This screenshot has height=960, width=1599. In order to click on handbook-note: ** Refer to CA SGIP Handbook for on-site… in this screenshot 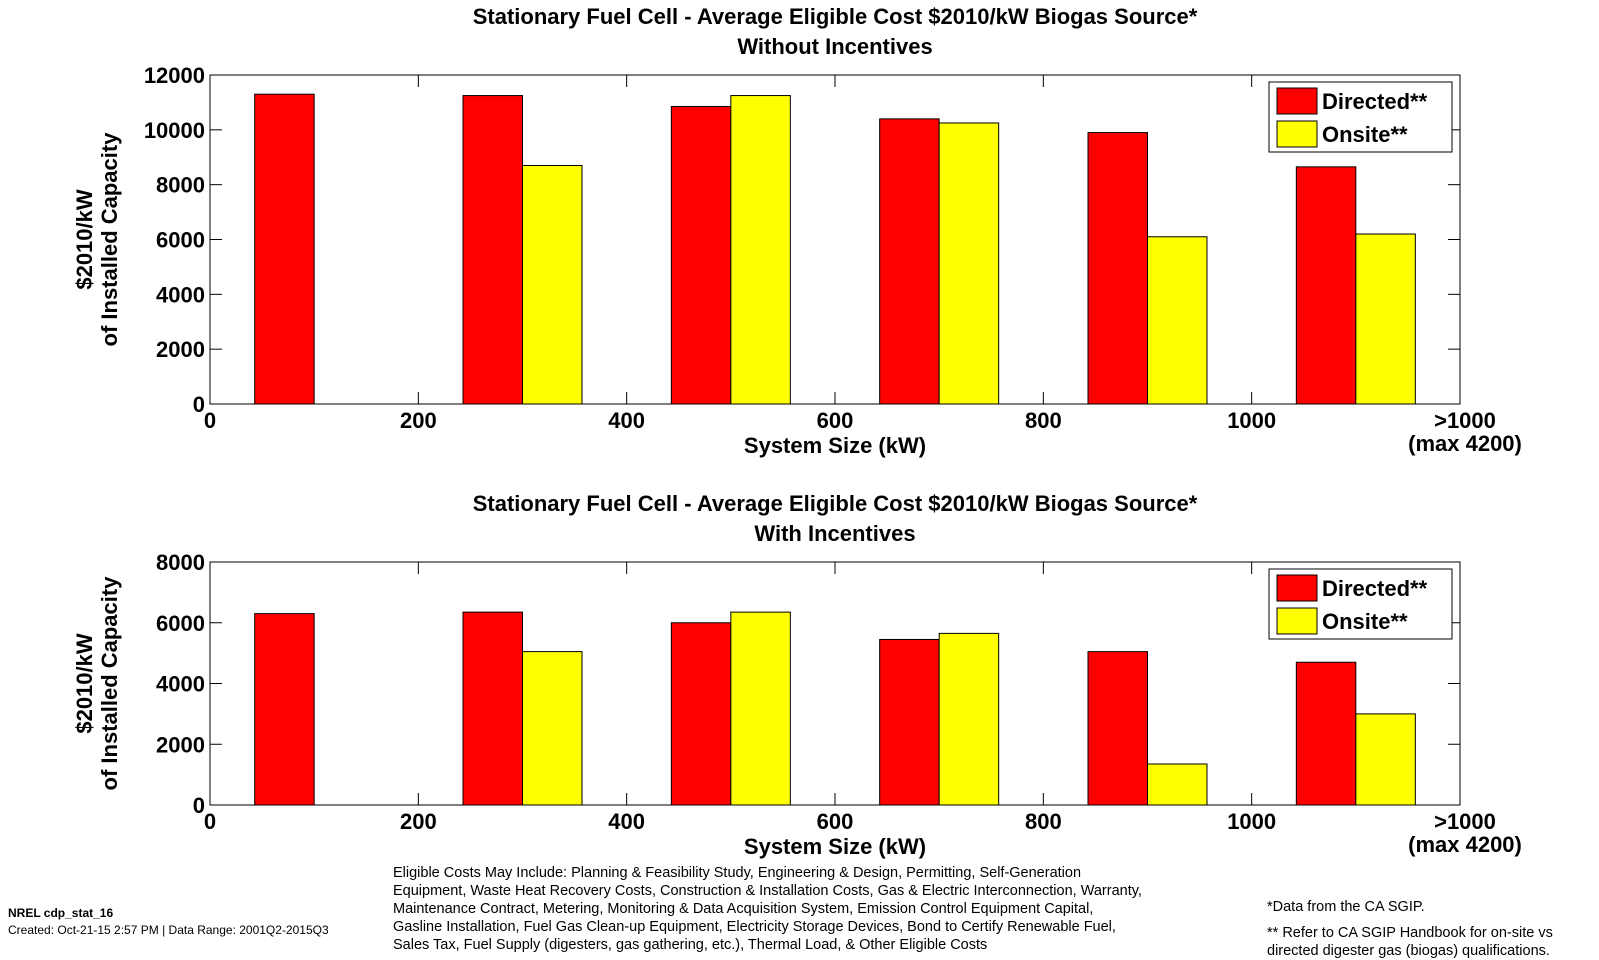, I will do `click(1410, 942)`.